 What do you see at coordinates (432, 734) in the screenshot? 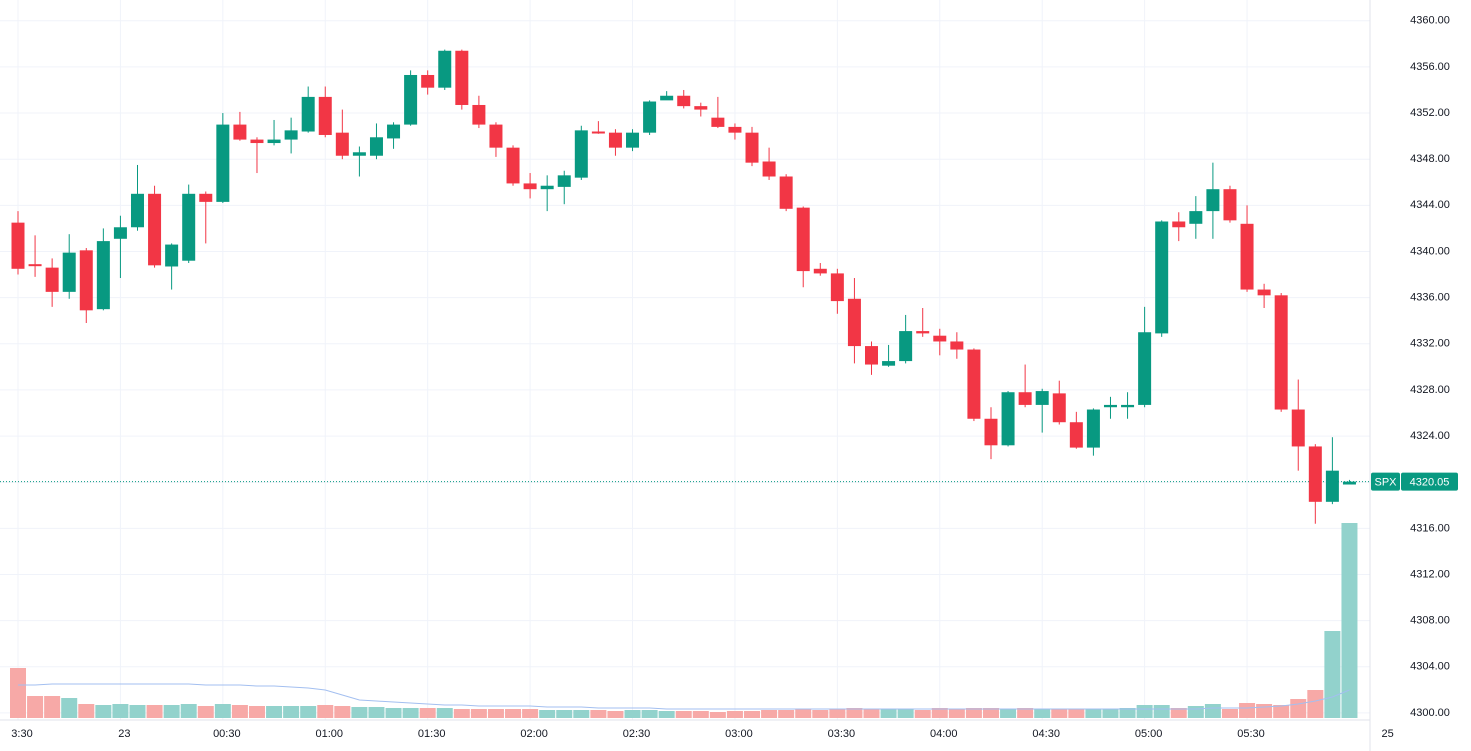
I see `x-tick-label: 01:30` at bounding box center [432, 734].